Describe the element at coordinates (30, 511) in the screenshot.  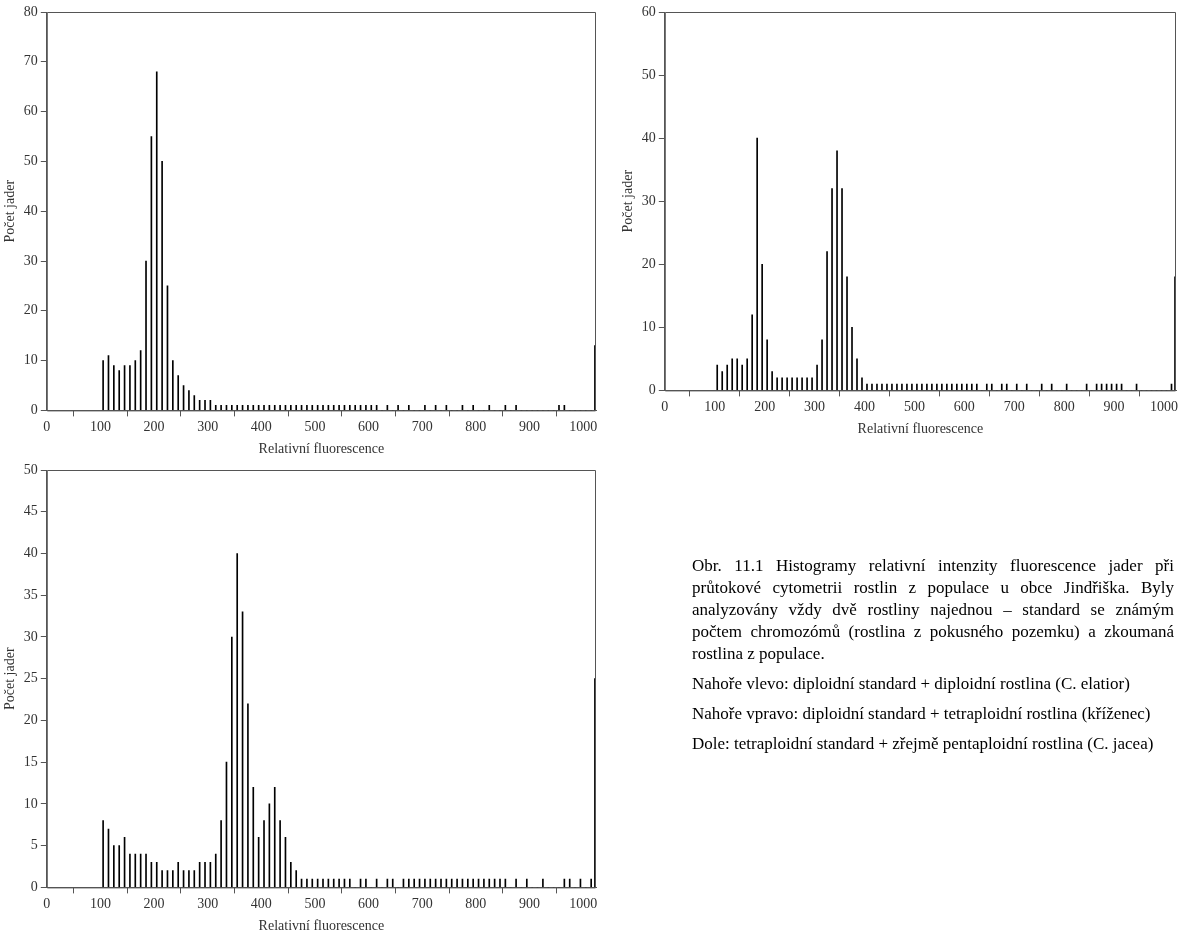
I see `y-tick-label: 45` at that location.